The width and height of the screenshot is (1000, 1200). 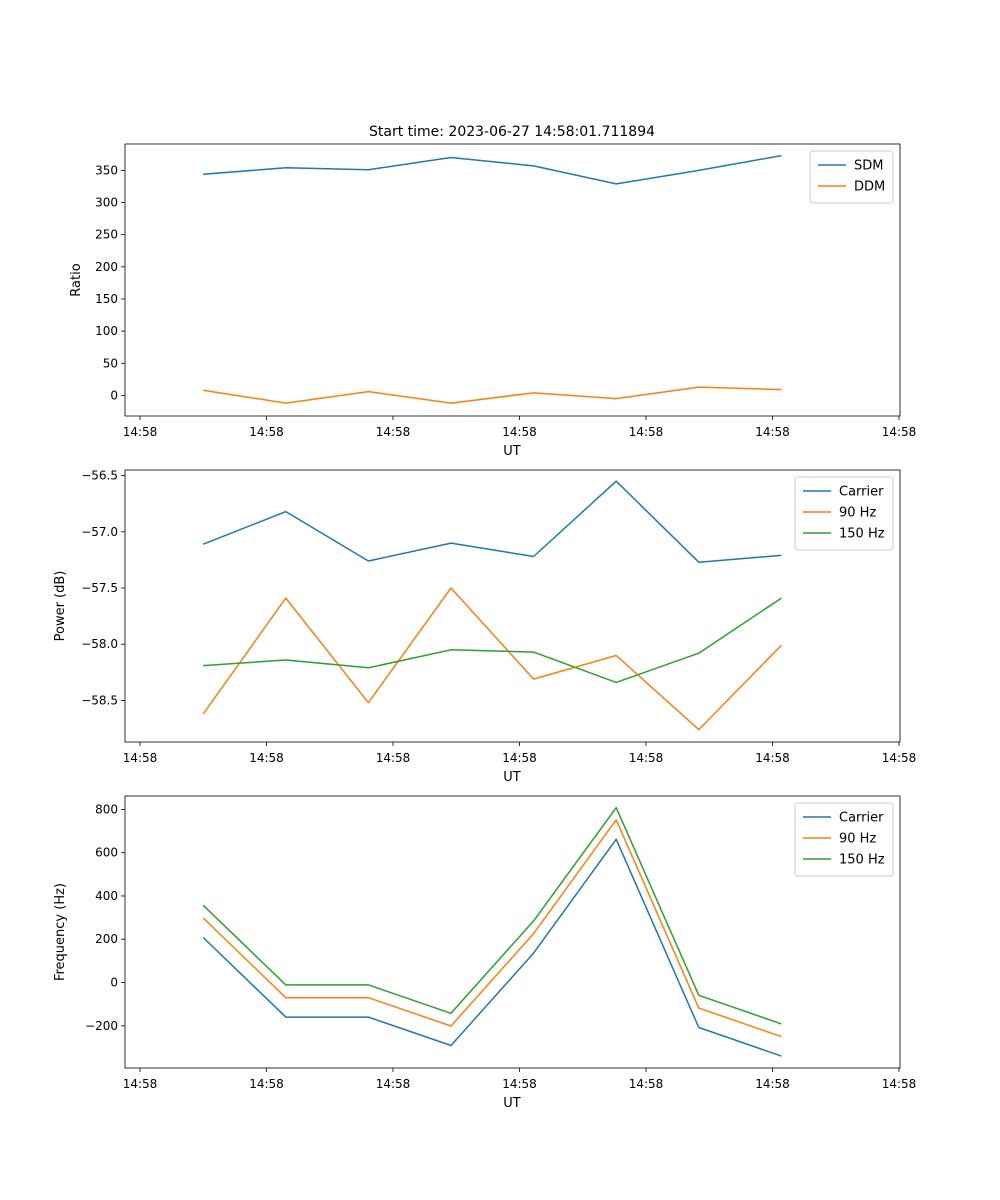 What do you see at coordinates (99, 476) in the screenshot?
I see `y-tick-label: −56.5` at bounding box center [99, 476].